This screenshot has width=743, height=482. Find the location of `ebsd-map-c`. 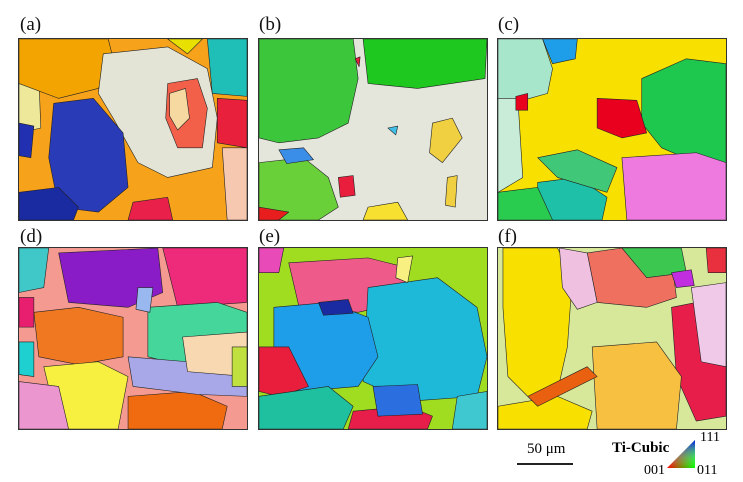

ebsd-map-c is located at coordinates (612, 129).